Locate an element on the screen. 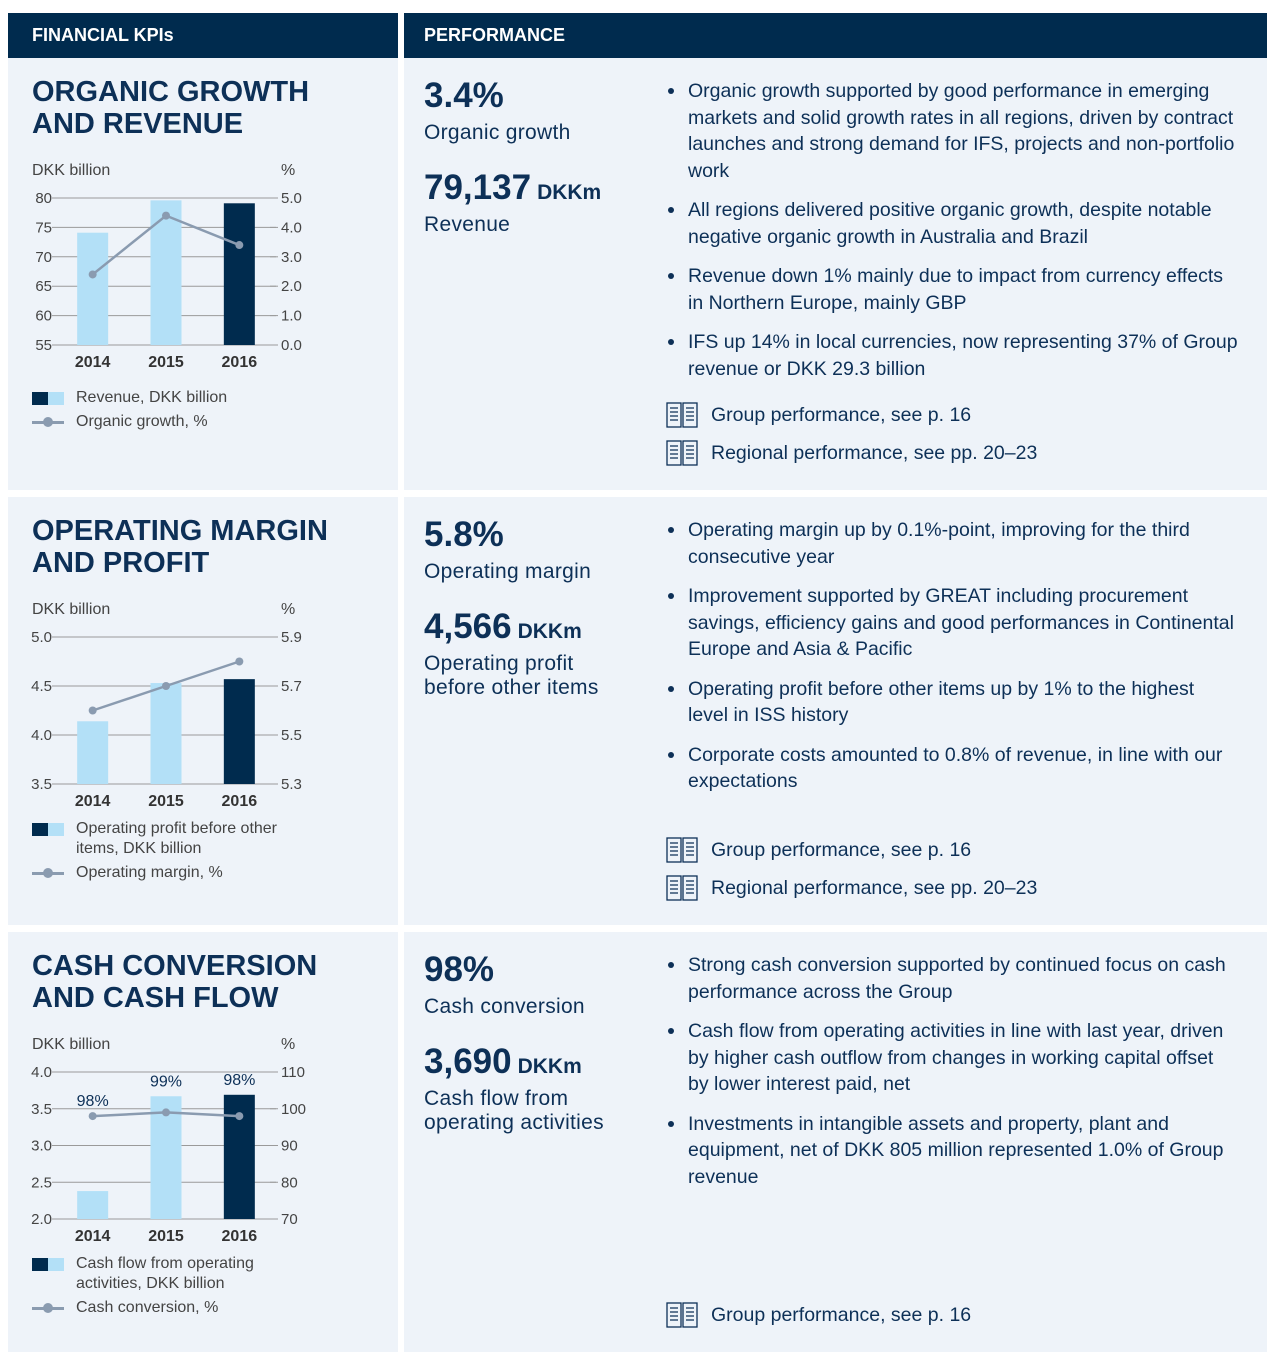  kpi-label: Operating profit before other items is located at coordinates (511, 675).